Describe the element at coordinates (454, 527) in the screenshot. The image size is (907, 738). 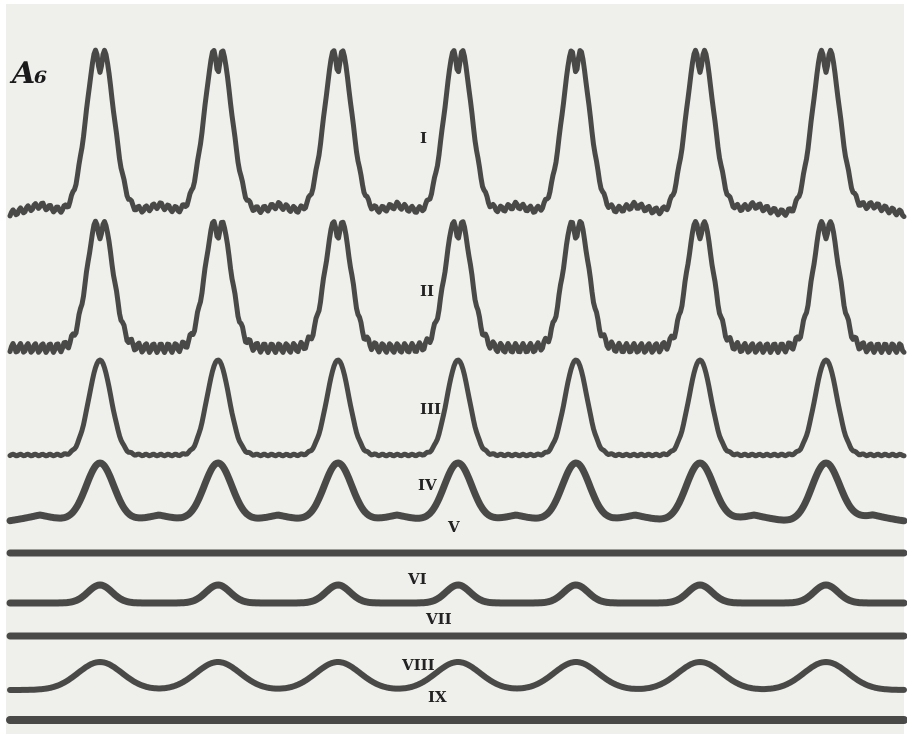
I see `trace-label-5: V` at that location.